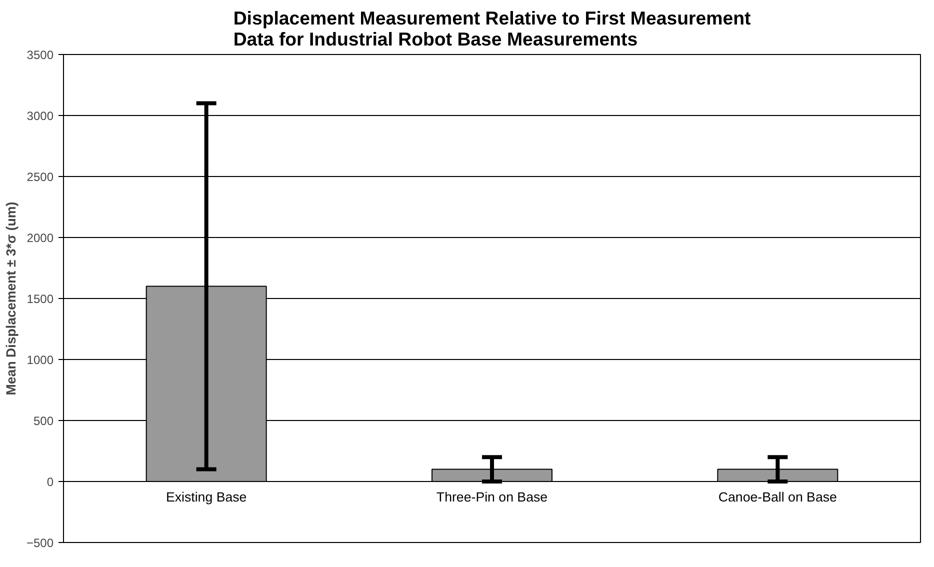 Image resolution: width=934 pixels, height=567 pixels. What do you see at coordinates (40, 177) in the screenshot?
I see `y-tick-label: 2500` at bounding box center [40, 177].